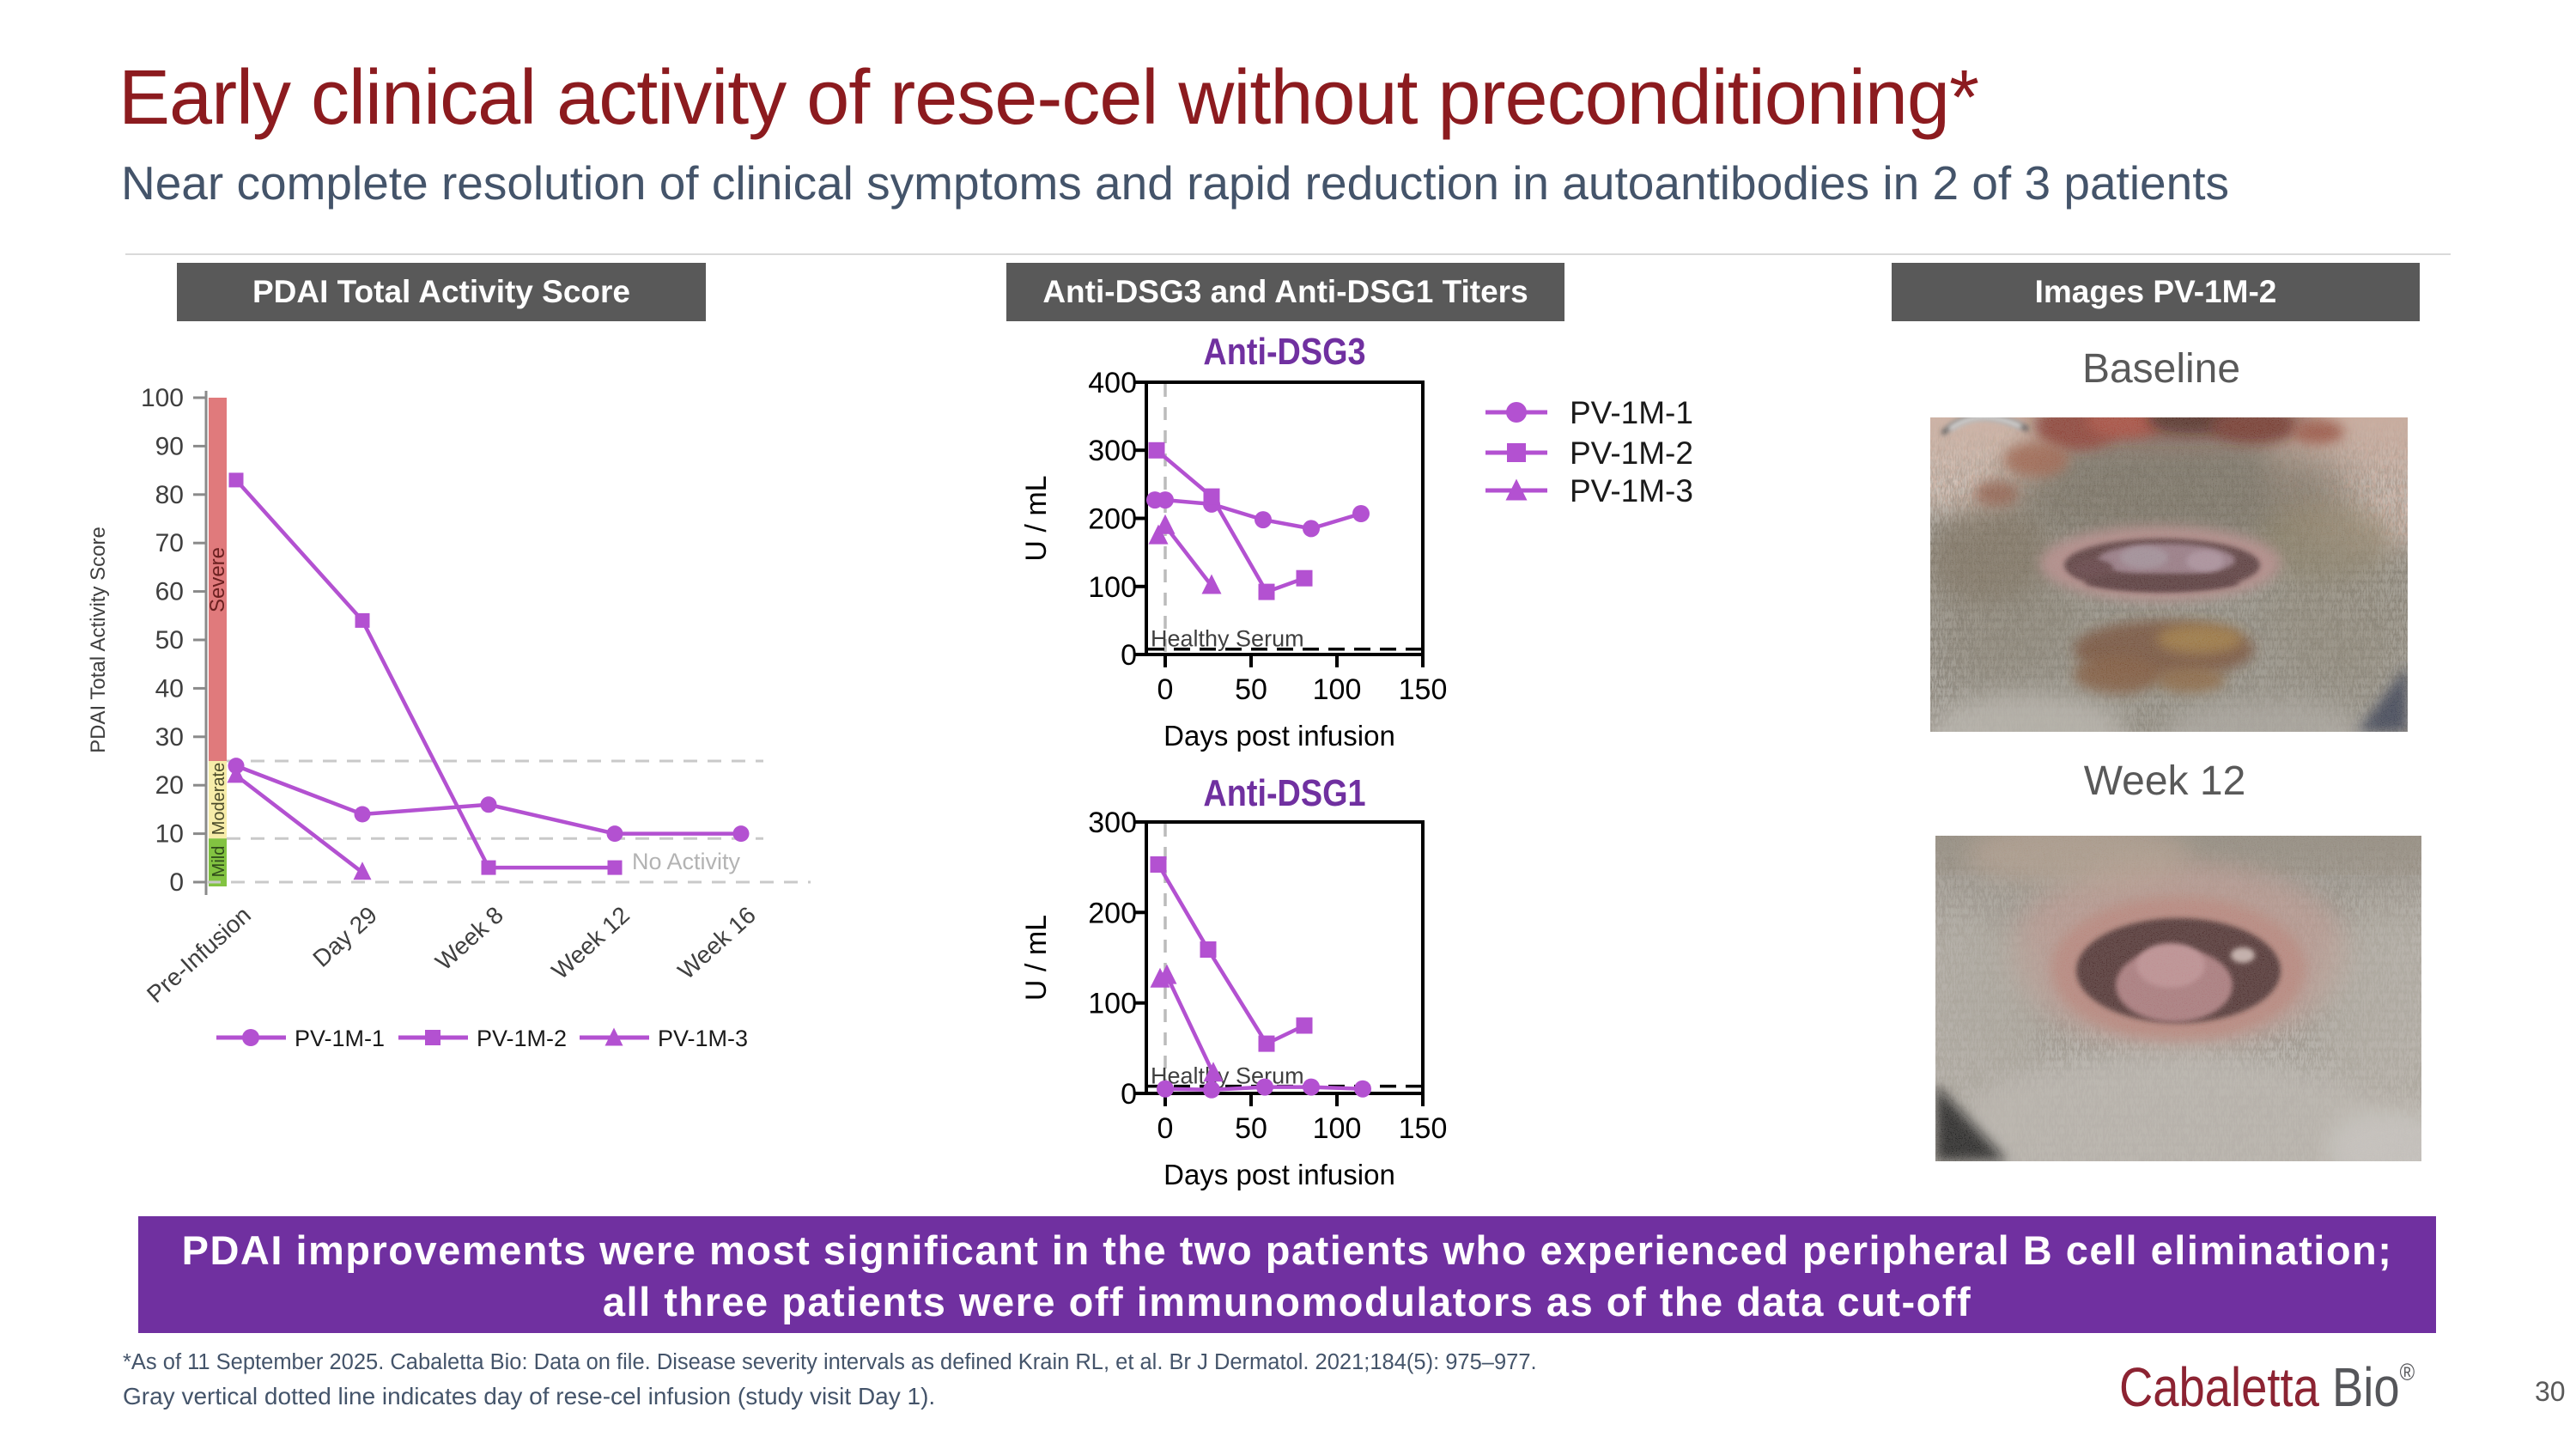 The image size is (2576, 1449). Describe the element at coordinates (591, 943) in the screenshot. I see `svg-text: Week 12` at that location.